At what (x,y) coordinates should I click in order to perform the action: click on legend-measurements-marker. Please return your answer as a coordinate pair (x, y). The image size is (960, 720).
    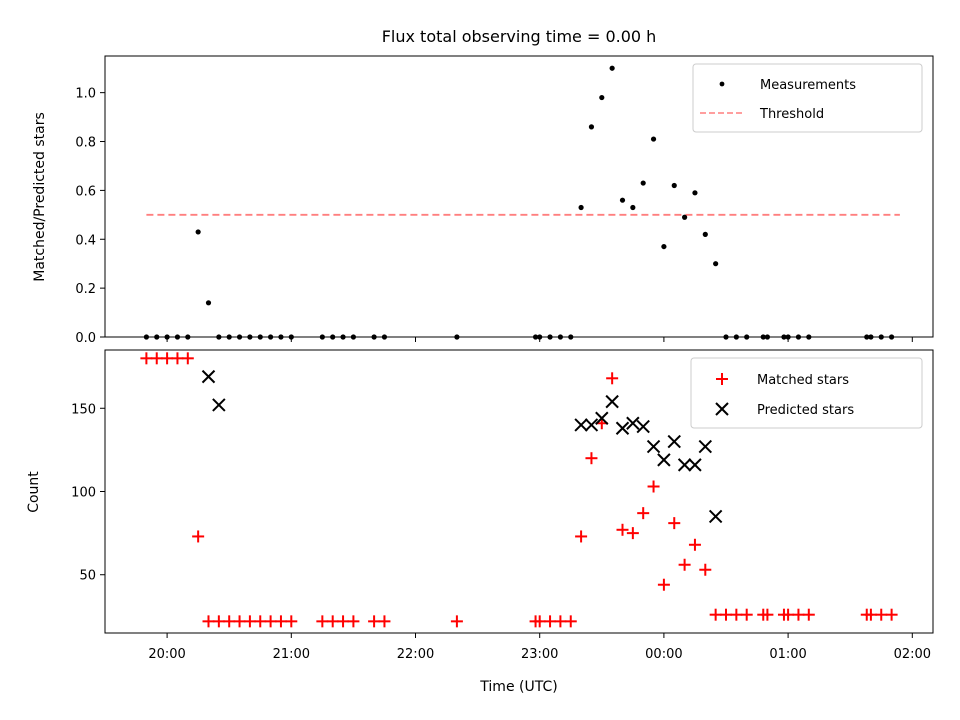
    Looking at the image, I should click on (722, 84).